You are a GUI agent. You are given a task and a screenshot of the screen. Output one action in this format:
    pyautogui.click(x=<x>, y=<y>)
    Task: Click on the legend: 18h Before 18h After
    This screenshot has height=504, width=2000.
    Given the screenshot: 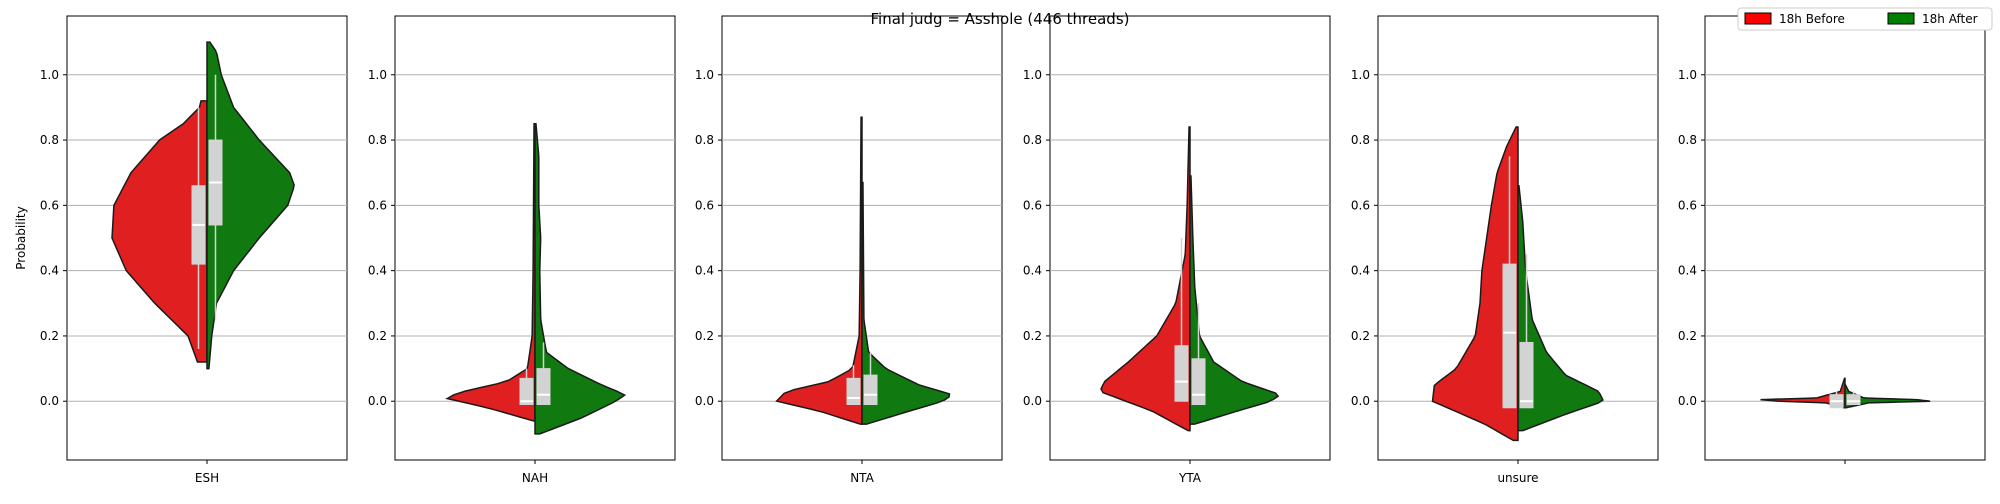 What is the action you would take?
    pyautogui.click(x=1865, y=19)
    